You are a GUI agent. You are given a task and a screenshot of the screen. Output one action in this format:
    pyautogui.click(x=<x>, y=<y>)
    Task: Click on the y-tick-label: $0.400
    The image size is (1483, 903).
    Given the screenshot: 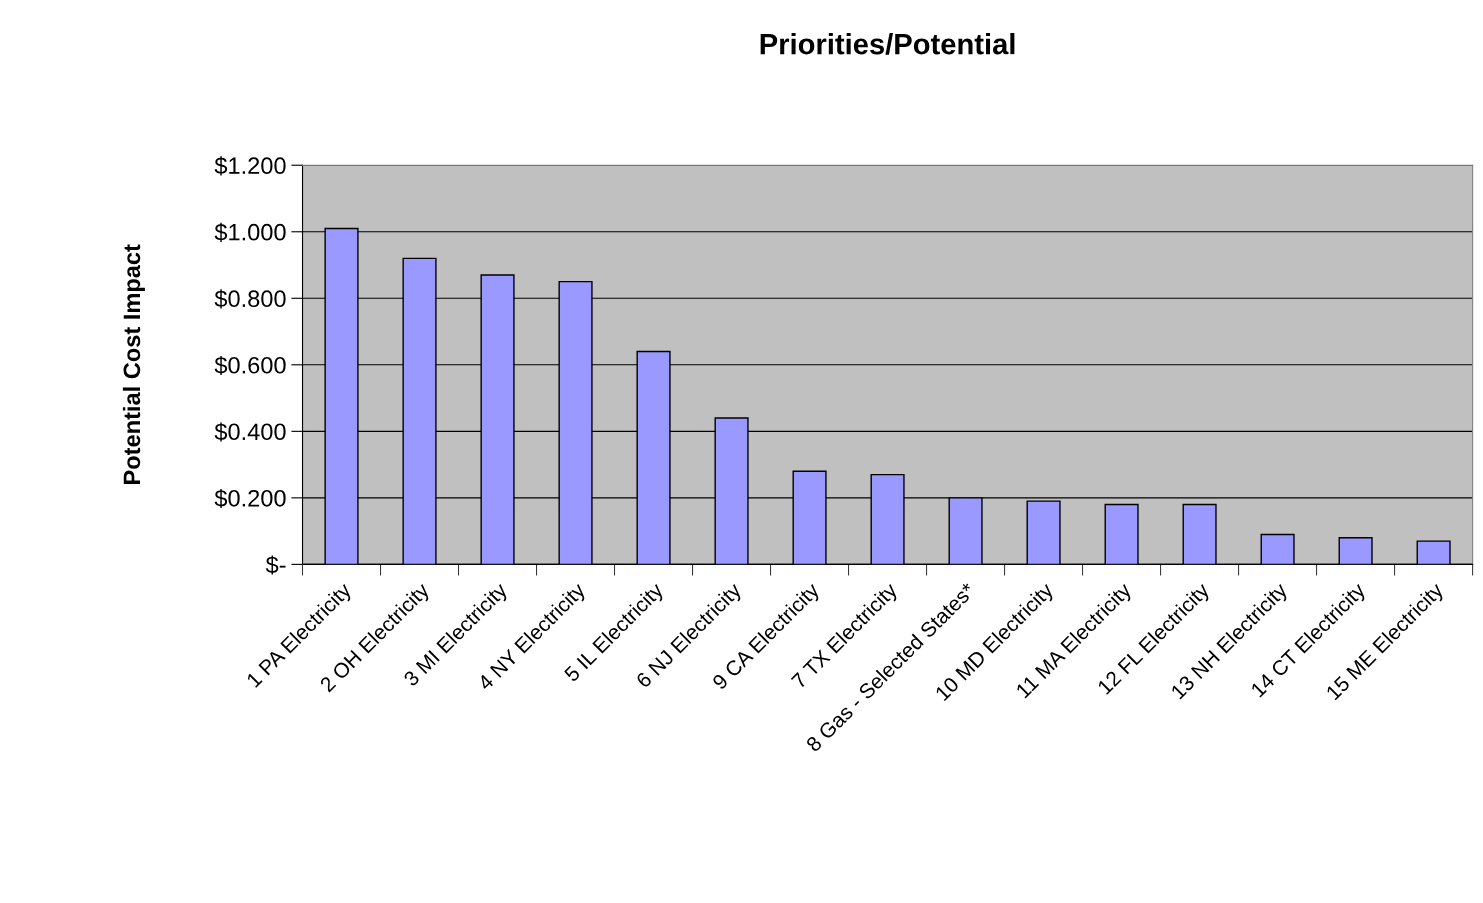 What is the action you would take?
    pyautogui.click(x=250, y=432)
    